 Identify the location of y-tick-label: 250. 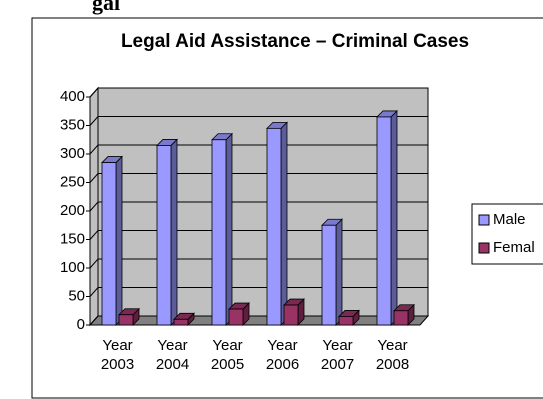
(72, 181).